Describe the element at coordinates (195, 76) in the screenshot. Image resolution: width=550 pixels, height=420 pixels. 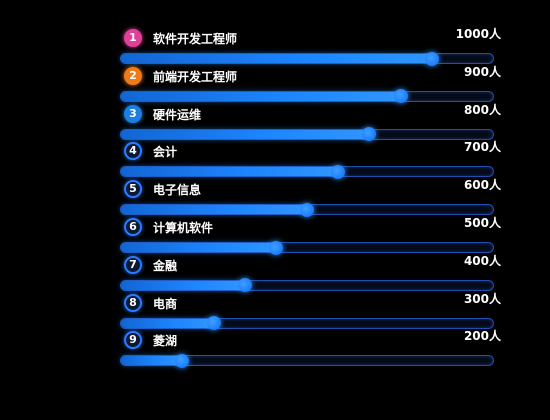
I see `category-label: 前端开发工程师` at that location.